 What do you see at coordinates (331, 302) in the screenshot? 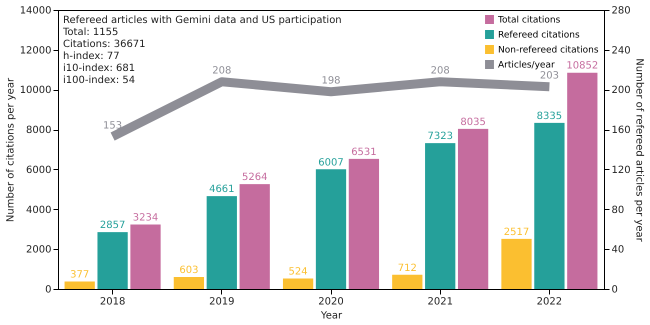
I see `x-tick-label: 2020` at bounding box center [331, 302].